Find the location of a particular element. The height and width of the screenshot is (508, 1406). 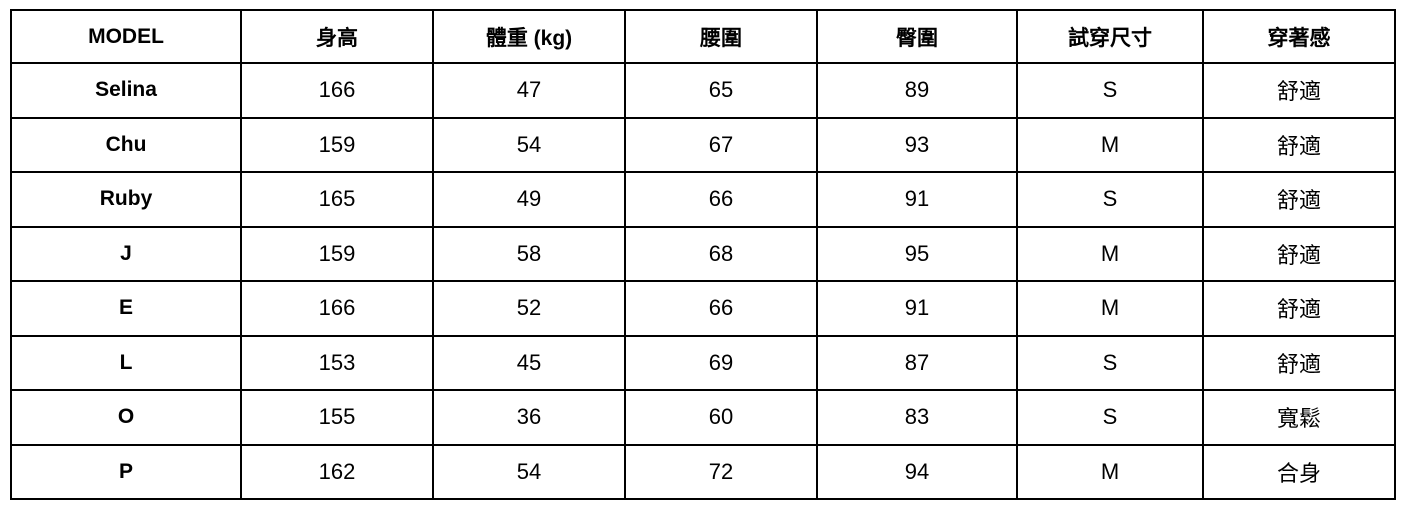

header-size: 試穿尺寸 is located at coordinates (1110, 36).